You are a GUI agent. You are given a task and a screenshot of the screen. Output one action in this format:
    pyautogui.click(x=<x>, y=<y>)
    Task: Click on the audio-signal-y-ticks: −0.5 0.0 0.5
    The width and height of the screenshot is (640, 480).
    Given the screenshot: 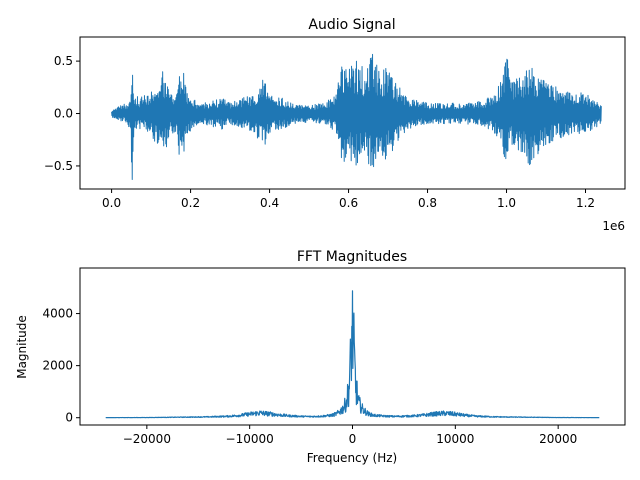 What is the action you would take?
    pyautogui.click(x=62, y=113)
    